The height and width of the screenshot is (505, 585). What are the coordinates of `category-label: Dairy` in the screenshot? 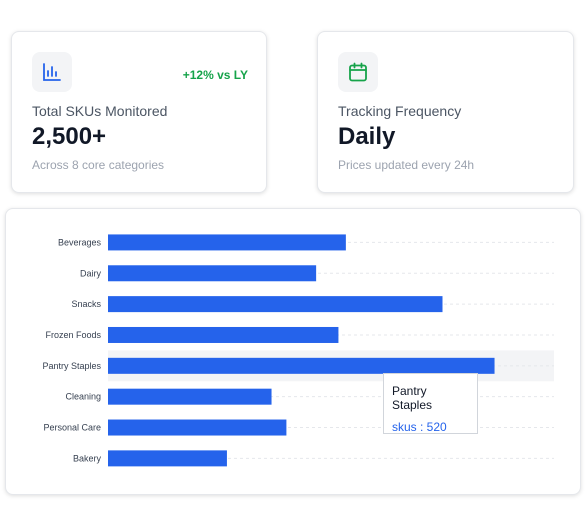 It's located at (91, 273).